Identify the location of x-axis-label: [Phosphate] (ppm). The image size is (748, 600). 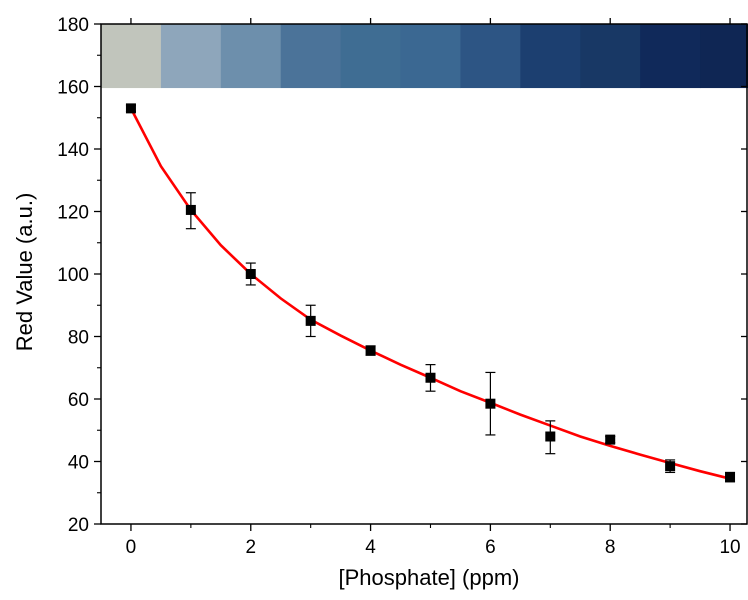
(429, 577).